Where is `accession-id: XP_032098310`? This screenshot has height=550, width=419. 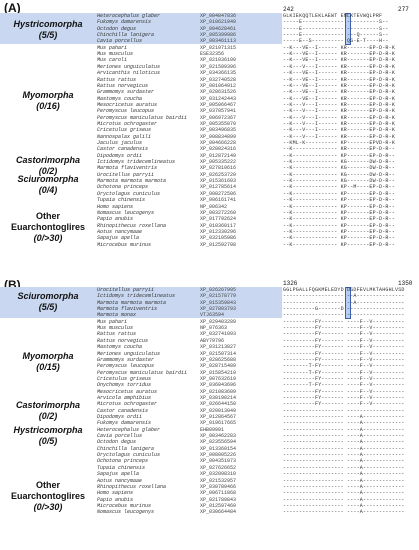 accession-id: XP_032098310 is located at coordinates (218, 474).